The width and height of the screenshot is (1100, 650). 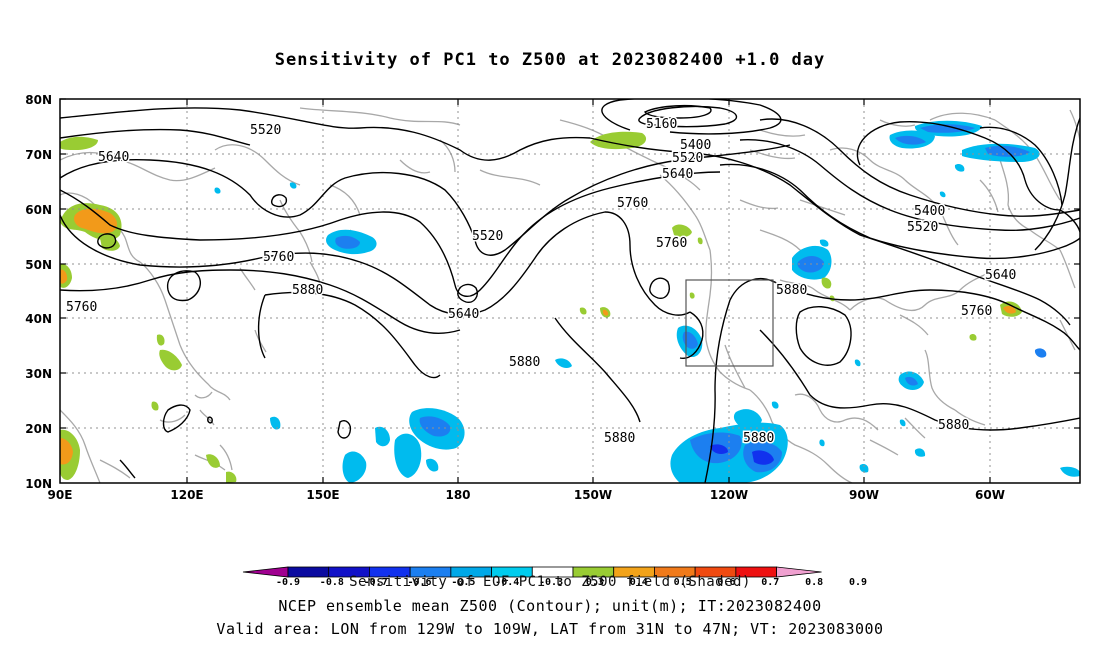 What do you see at coordinates (38, 484) in the screenshot?
I see `lat-label: 10N` at bounding box center [38, 484].